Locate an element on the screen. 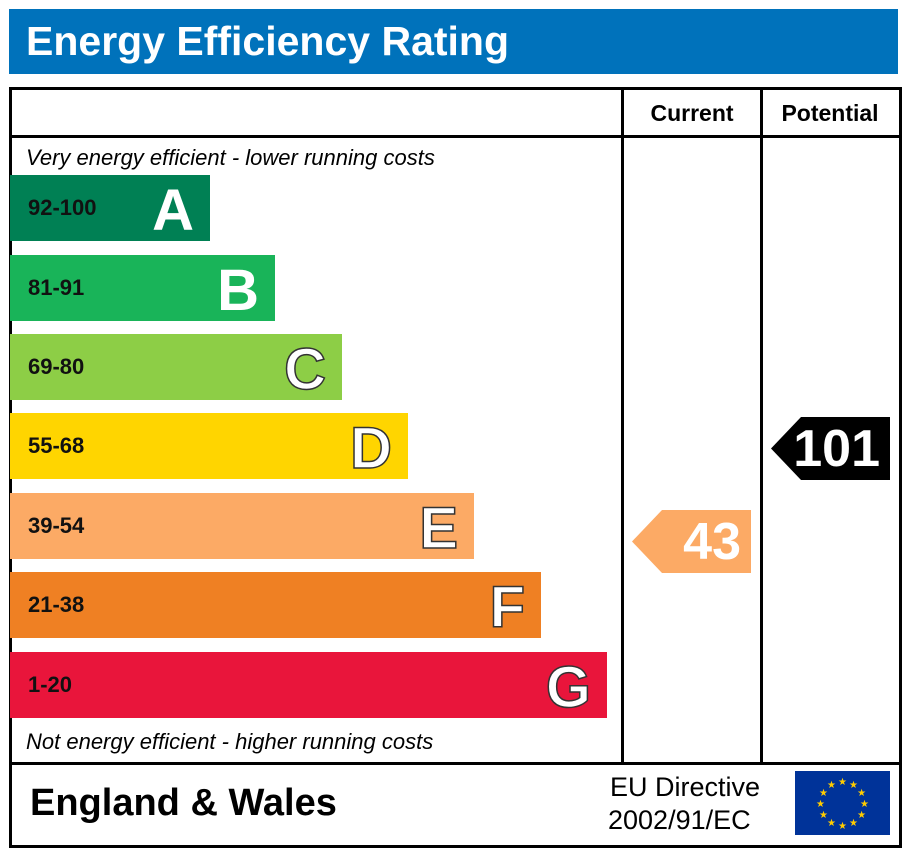 The width and height of the screenshot is (907, 853). band-letter: G is located at coordinates (568, 687).